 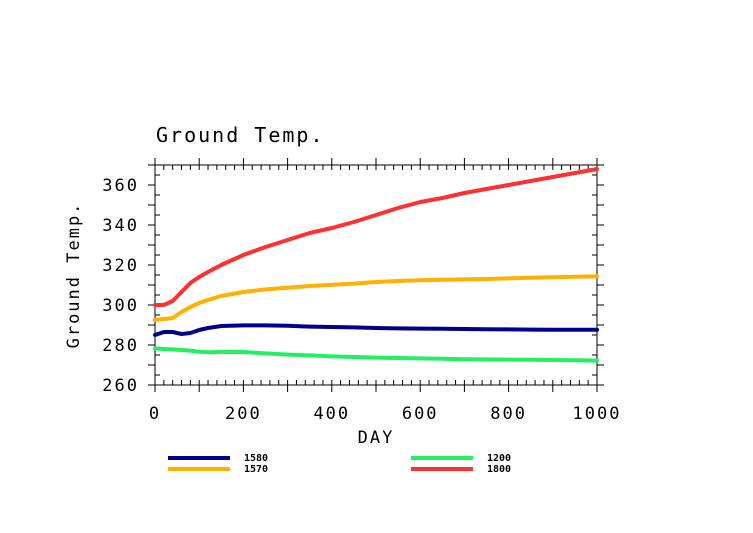 What do you see at coordinates (120, 226) in the screenshot?
I see `y-tick-label: 340` at bounding box center [120, 226].